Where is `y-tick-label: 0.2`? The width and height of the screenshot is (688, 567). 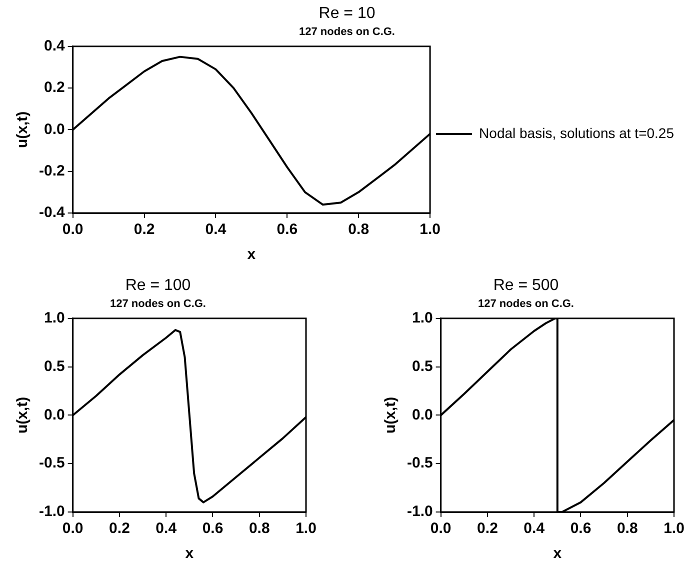
y-tick-label: 0.2 is located at coordinates (54, 87).